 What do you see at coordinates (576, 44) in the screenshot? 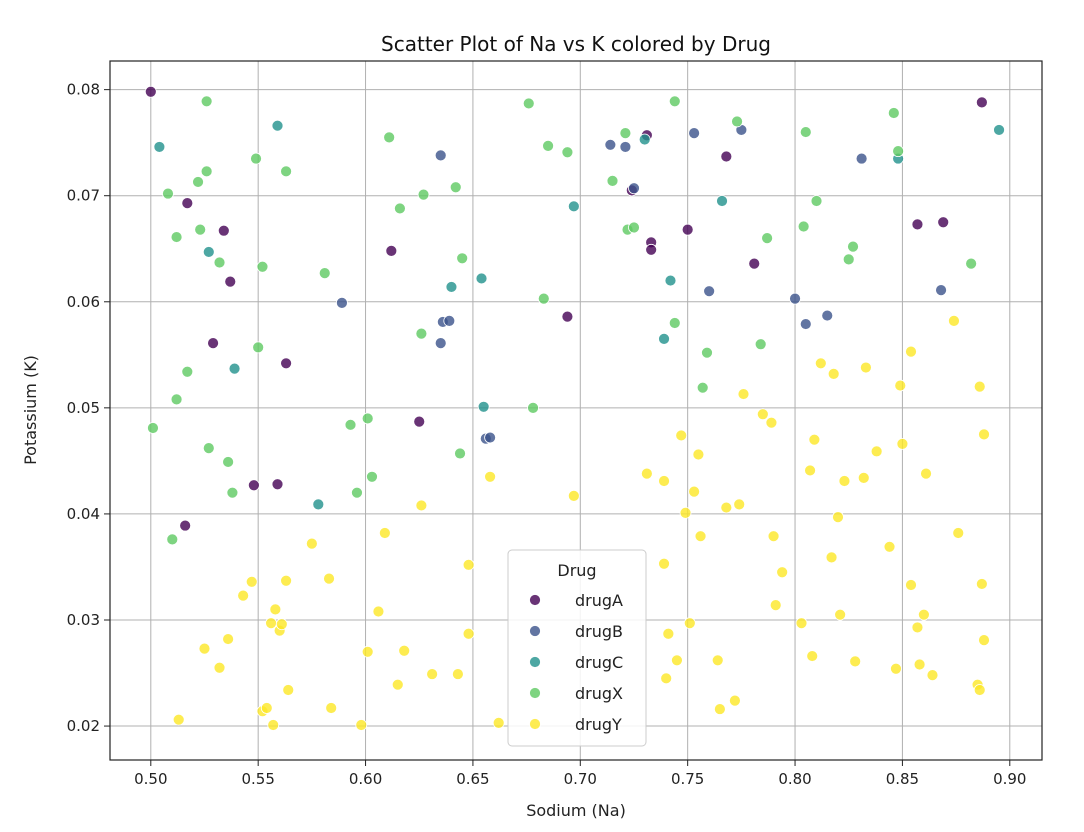
I see `chart-title: Scatter Plot of Na vs K colored by Drug` at bounding box center [576, 44].